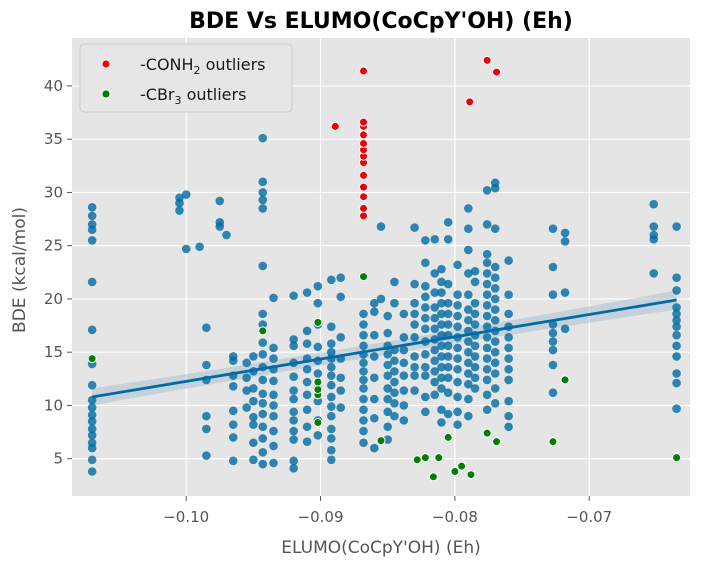 The width and height of the screenshot is (701, 565). What do you see at coordinates (53, 139) in the screenshot?
I see `y-tick-label: 35` at bounding box center [53, 139].